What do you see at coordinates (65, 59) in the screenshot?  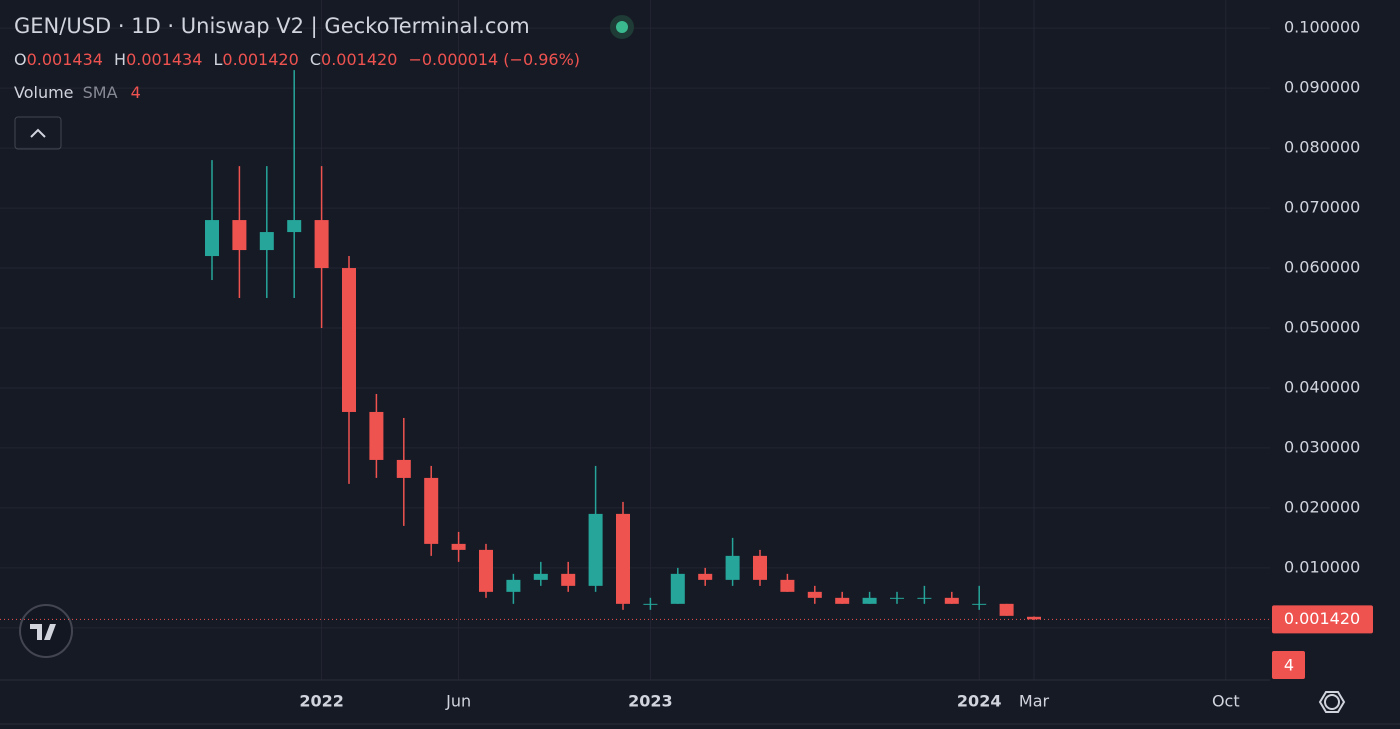 I see `o-value: 0.001434` at bounding box center [65, 59].